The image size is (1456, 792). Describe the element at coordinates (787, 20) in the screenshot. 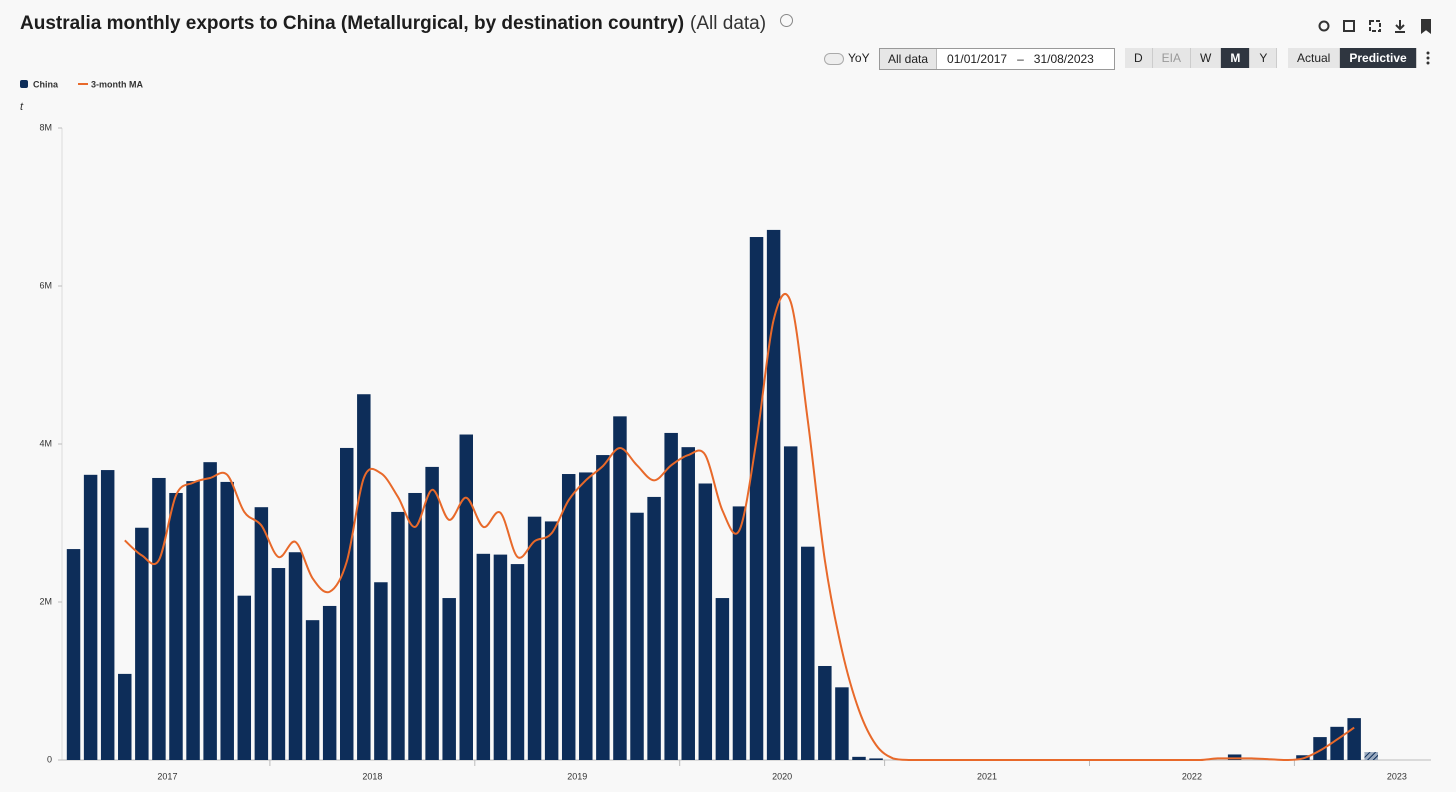

I see `info-icon` at that location.